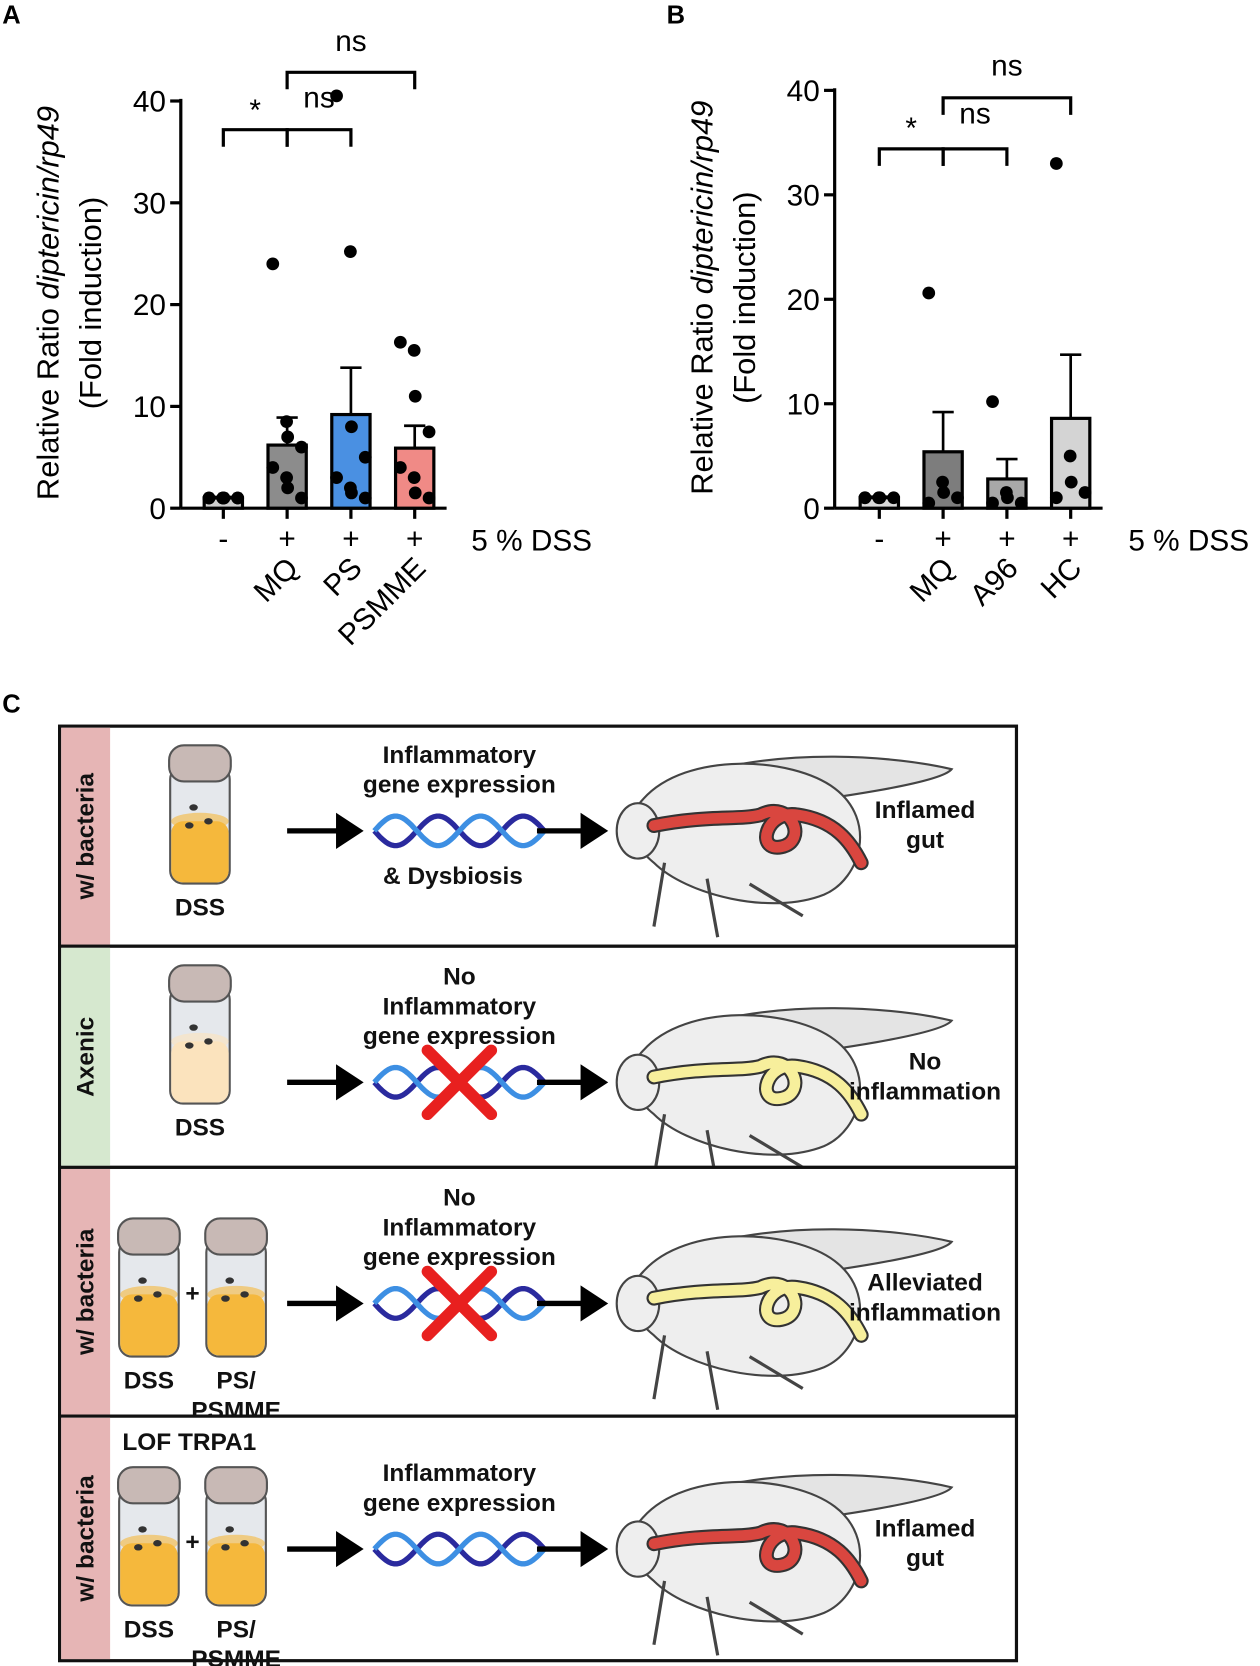 Image resolution: width=1260 pixels, height=1666 pixels. I want to click on outcome-label: Inflamed, so click(925, 1528).